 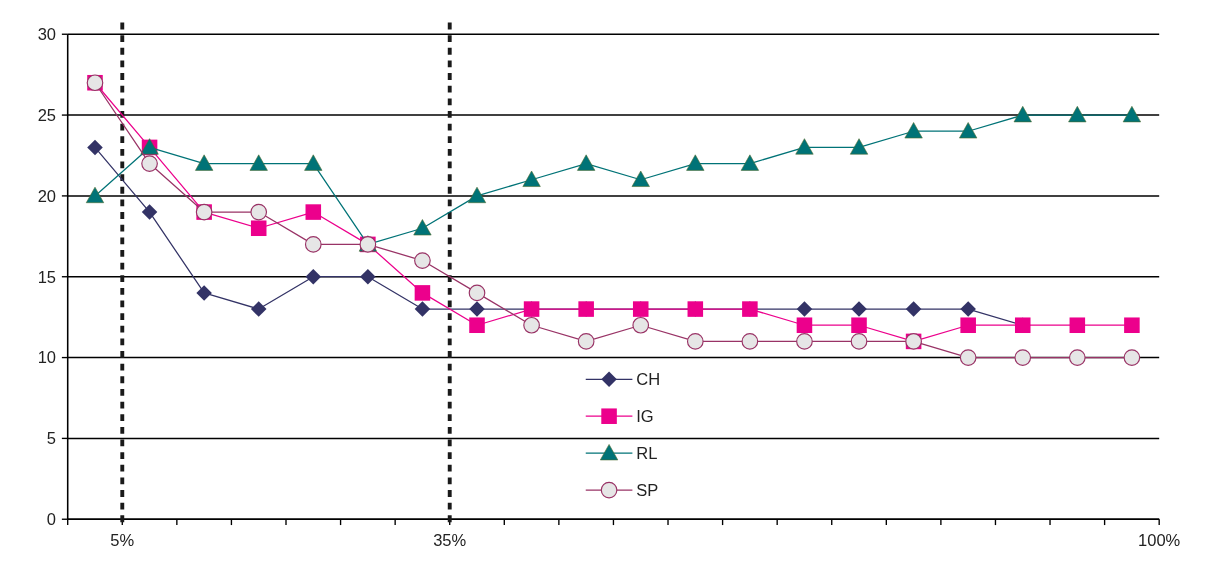 What do you see at coordinates (47, 196) in the screenshot?
I see `y-tick-label: 20` at bounding box center [47, 196].